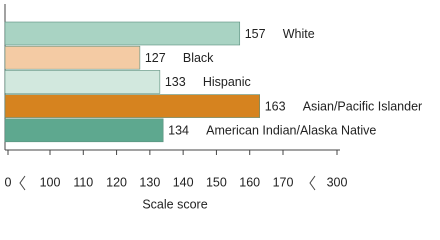 The image size is (440, 240). Describe the element at coordinates (174, 204) in the screenshot. I see `x-axis-title: Scale score` at that location.